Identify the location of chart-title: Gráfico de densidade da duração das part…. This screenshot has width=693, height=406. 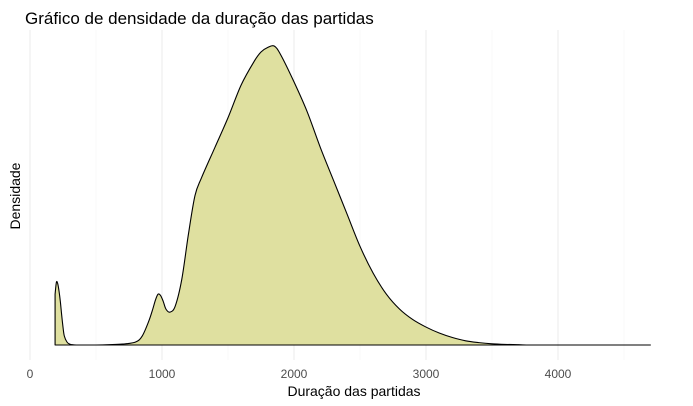
(199, 18).